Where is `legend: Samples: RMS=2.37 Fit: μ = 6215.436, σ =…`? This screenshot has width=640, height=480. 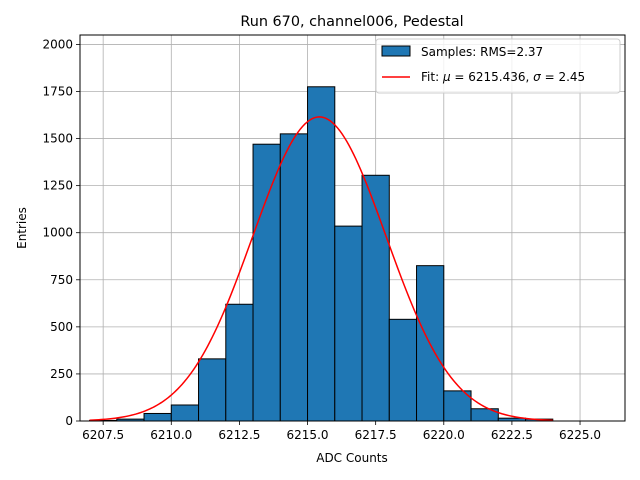 legend: Samples: RMS=2.37 Fit: μ = 6215.436, σ =… is located at coordinates (498, 66).